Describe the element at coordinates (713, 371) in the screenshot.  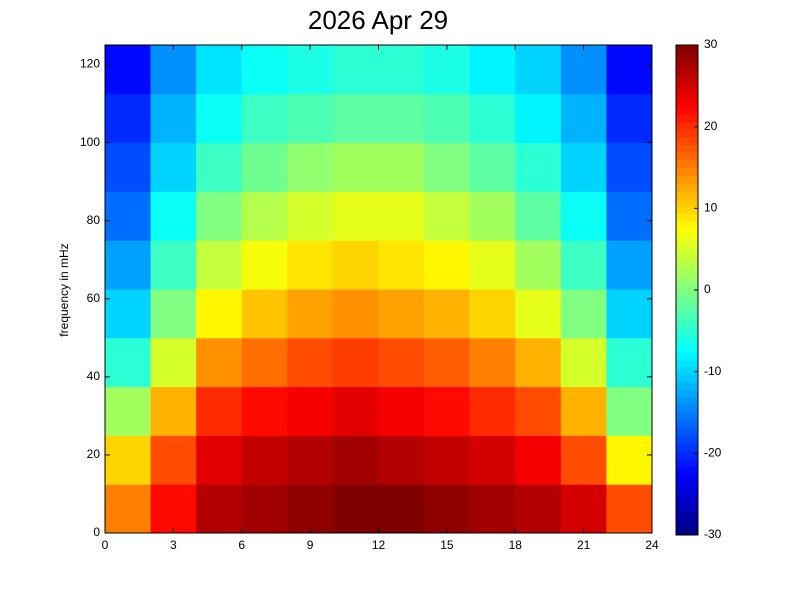
I see `colorbar-tick-label: -10` at that location.